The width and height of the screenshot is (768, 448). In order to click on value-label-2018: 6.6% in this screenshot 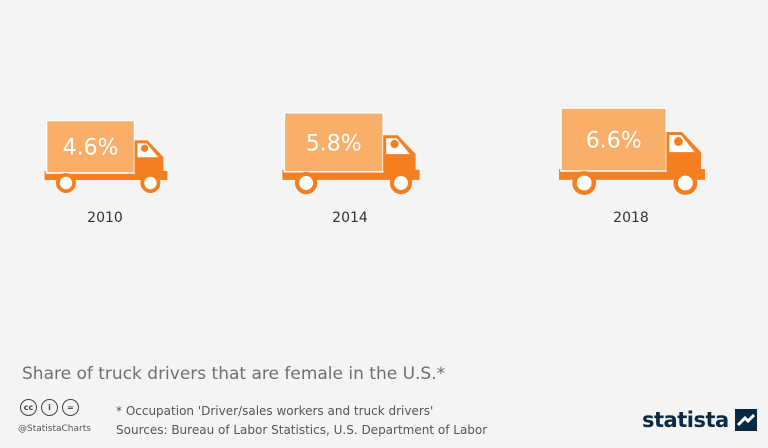, I will do `click(614, 141)`.